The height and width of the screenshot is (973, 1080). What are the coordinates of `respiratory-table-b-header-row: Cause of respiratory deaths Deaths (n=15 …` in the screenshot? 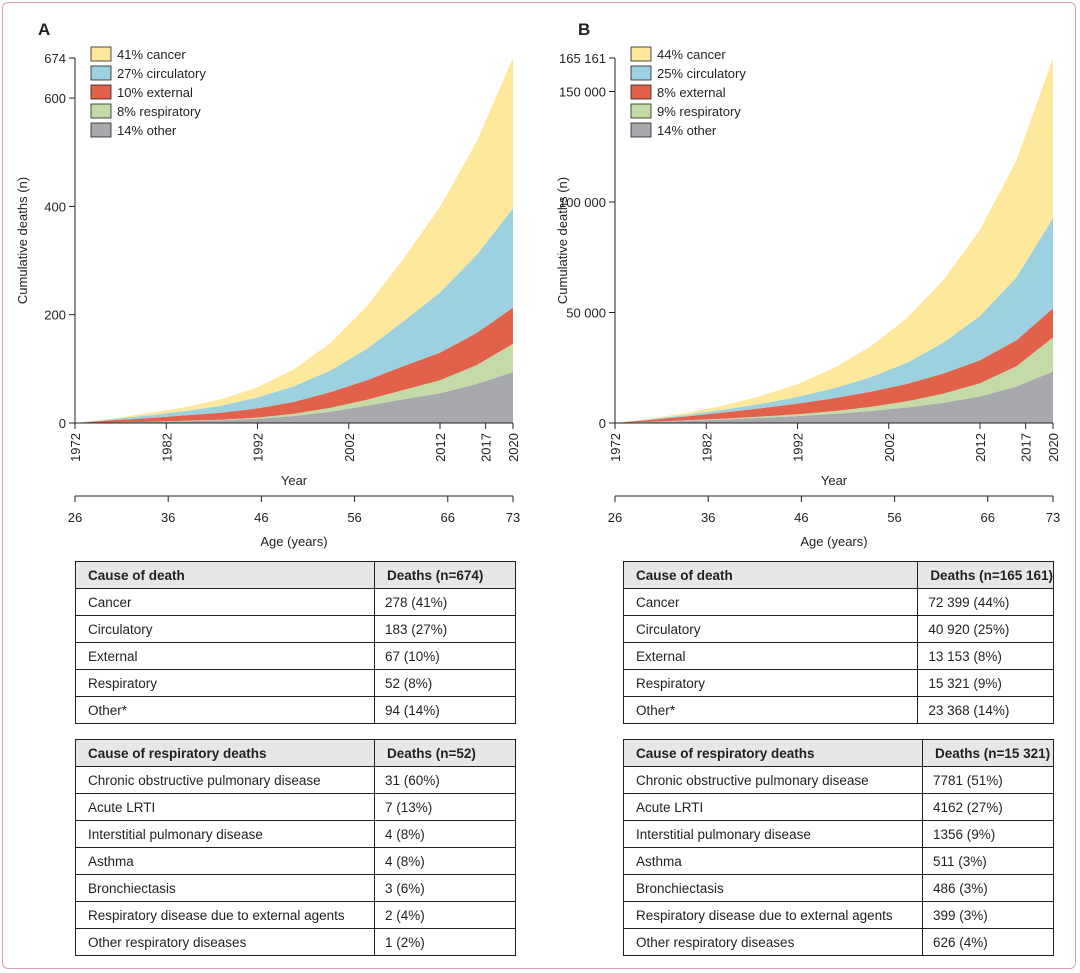 It's located at (838, 753).